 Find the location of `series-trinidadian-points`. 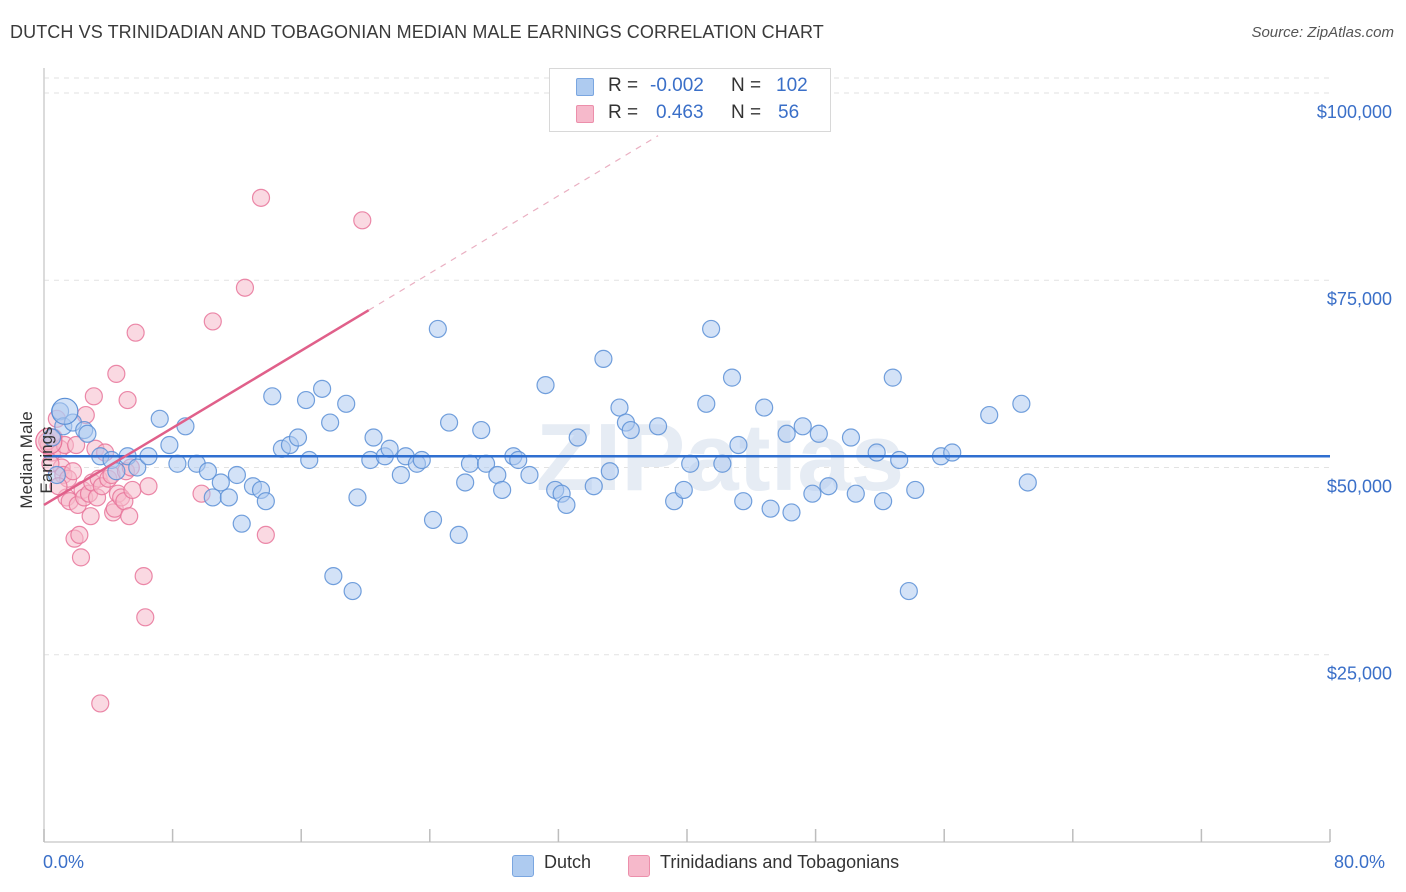

series-trinidadian-points is located at coordinates (203, 450).